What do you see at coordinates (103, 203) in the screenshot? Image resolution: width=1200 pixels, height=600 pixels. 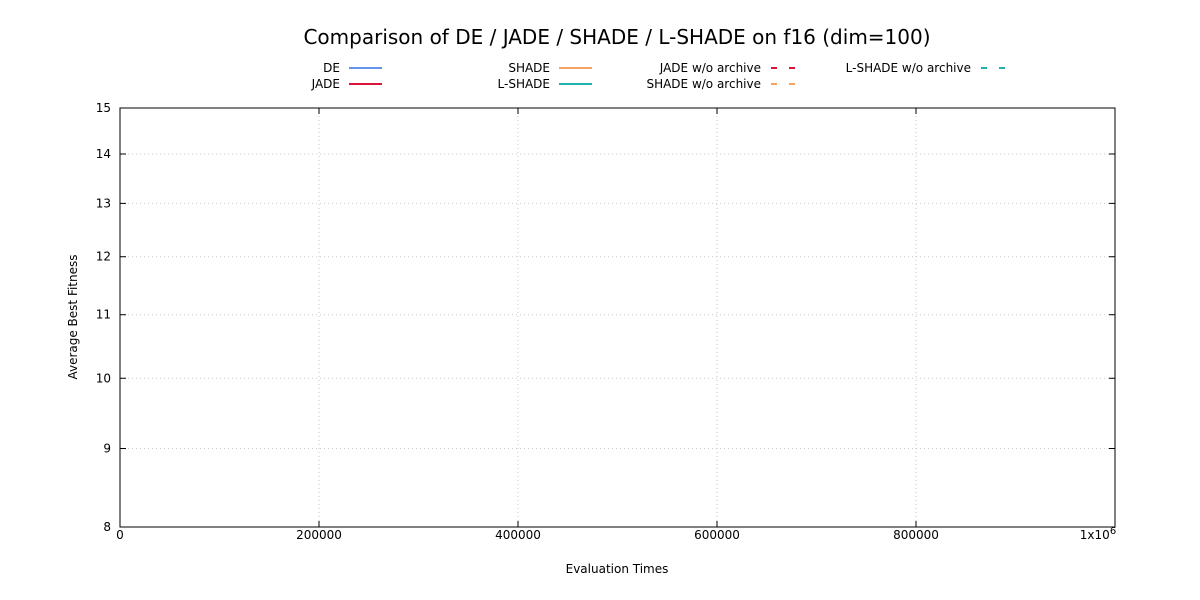 I see `y-tick-label: 13` at bounding box center [103, 203].